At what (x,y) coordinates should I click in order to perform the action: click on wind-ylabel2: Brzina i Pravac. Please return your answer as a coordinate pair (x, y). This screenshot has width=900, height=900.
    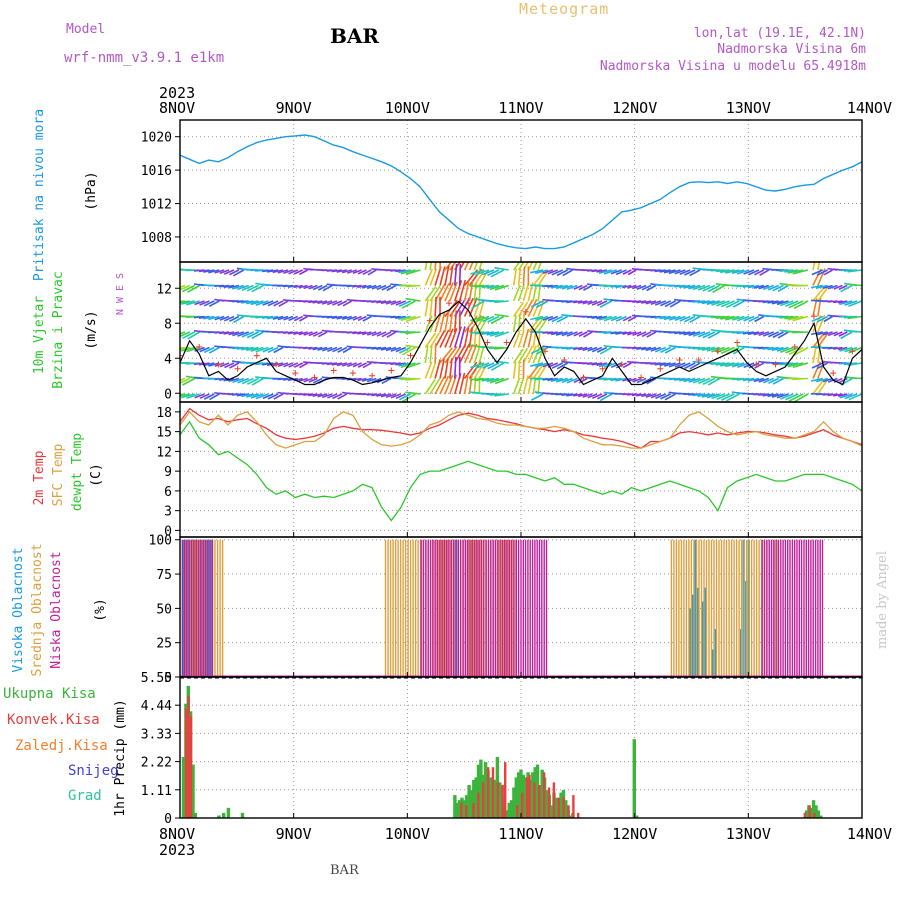
    Looking at the image, I should click on (58, 329).